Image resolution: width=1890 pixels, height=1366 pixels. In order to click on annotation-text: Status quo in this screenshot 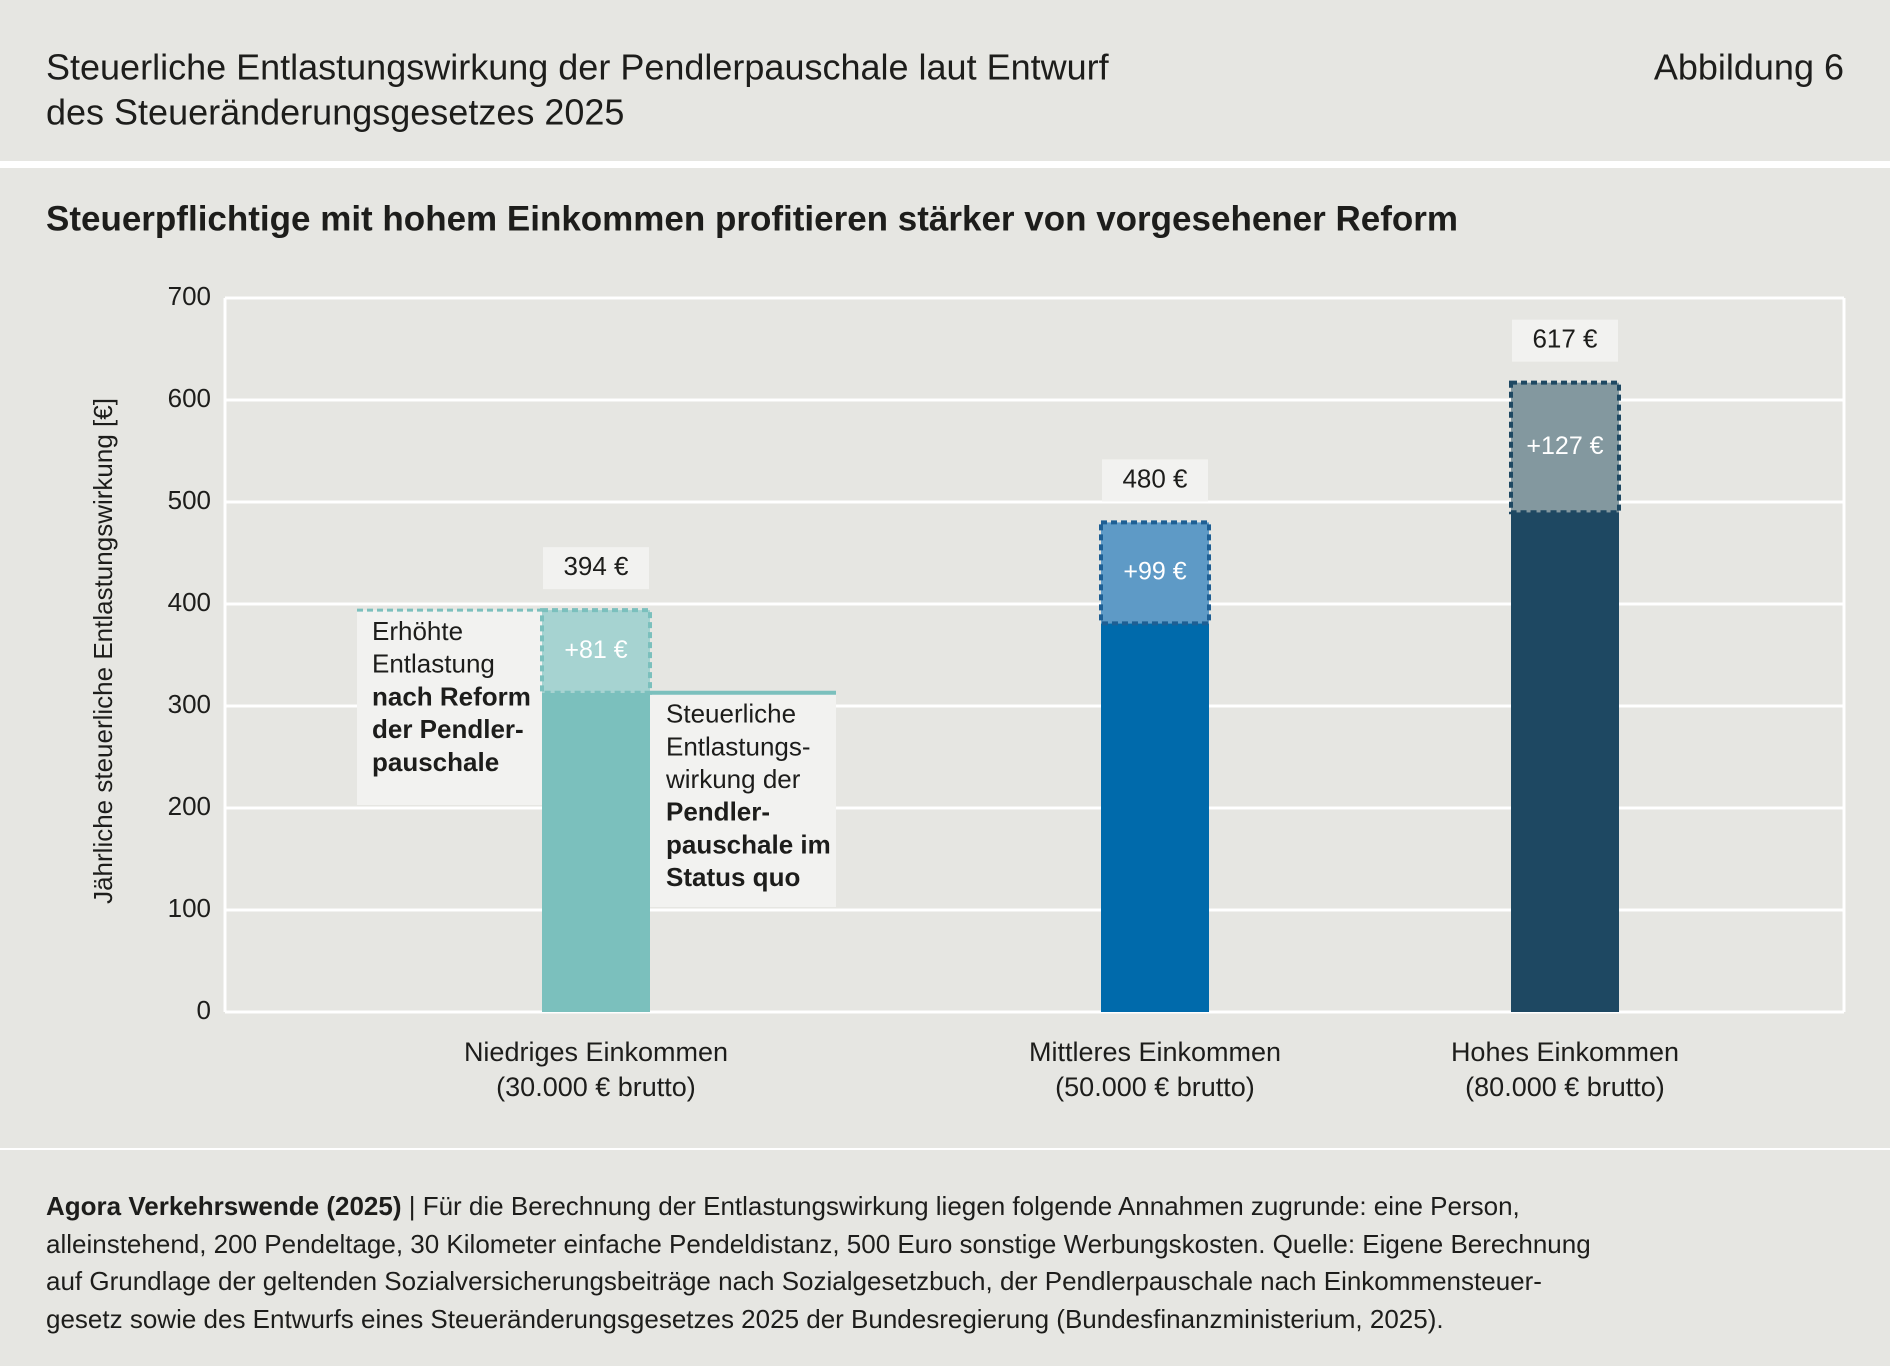, I will do `click(733, 877)`.